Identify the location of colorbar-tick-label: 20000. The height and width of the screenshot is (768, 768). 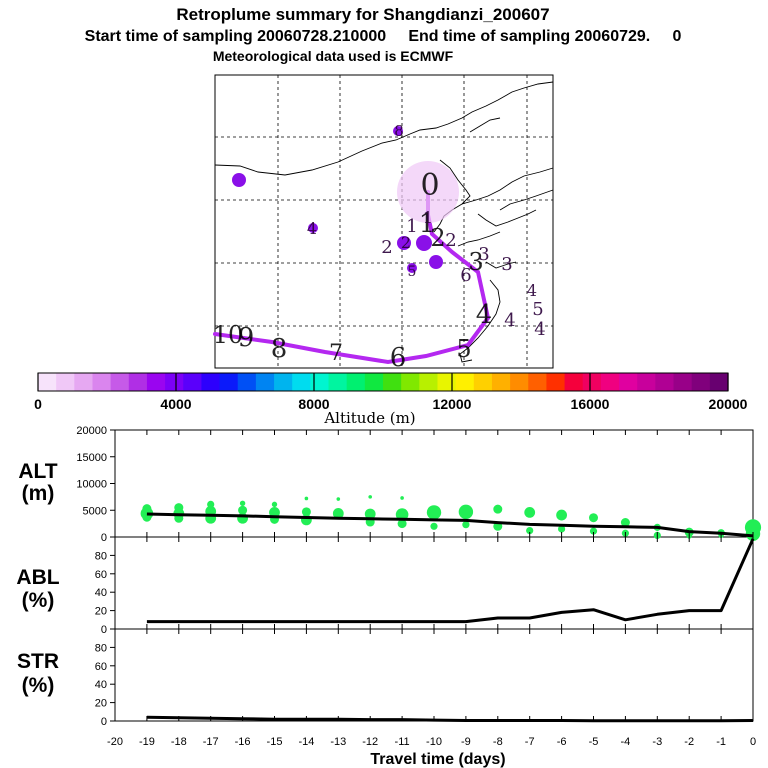
(728, 404).